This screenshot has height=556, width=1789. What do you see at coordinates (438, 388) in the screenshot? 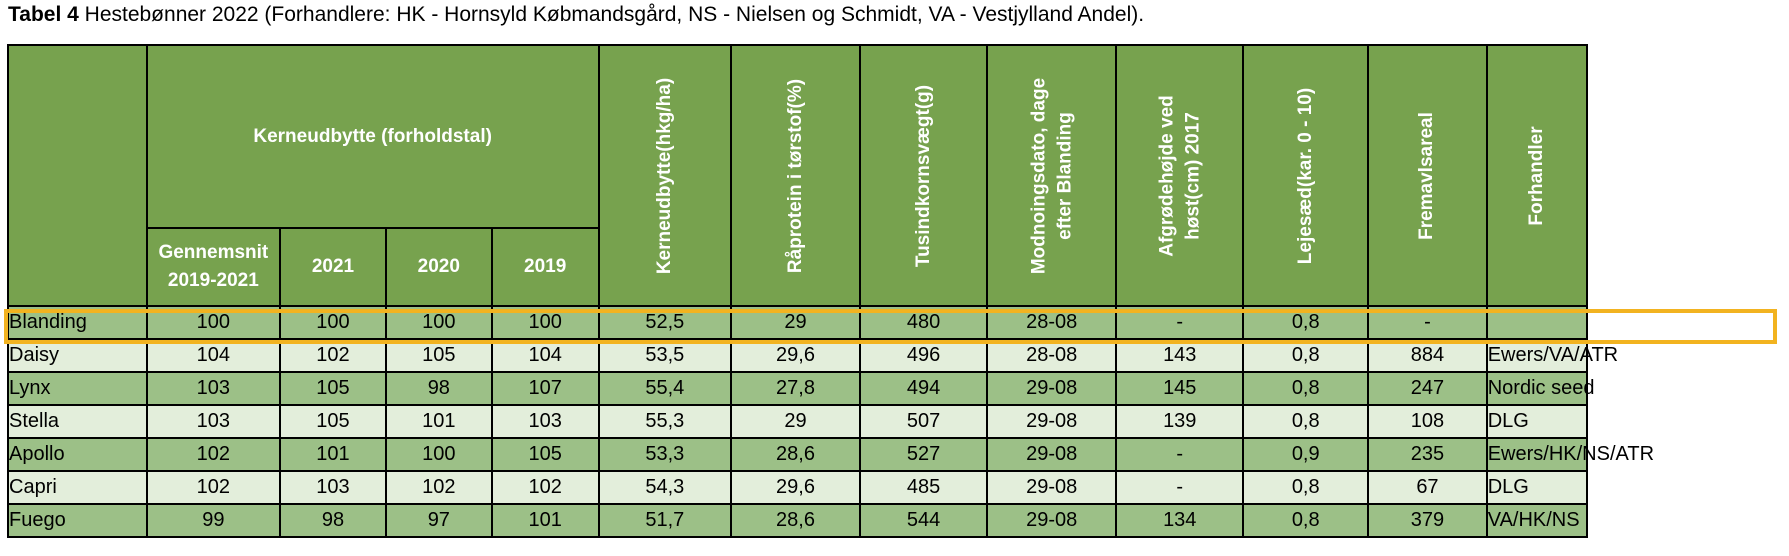
I see `cell-y2020: 98` at bounding box center [438, 388].